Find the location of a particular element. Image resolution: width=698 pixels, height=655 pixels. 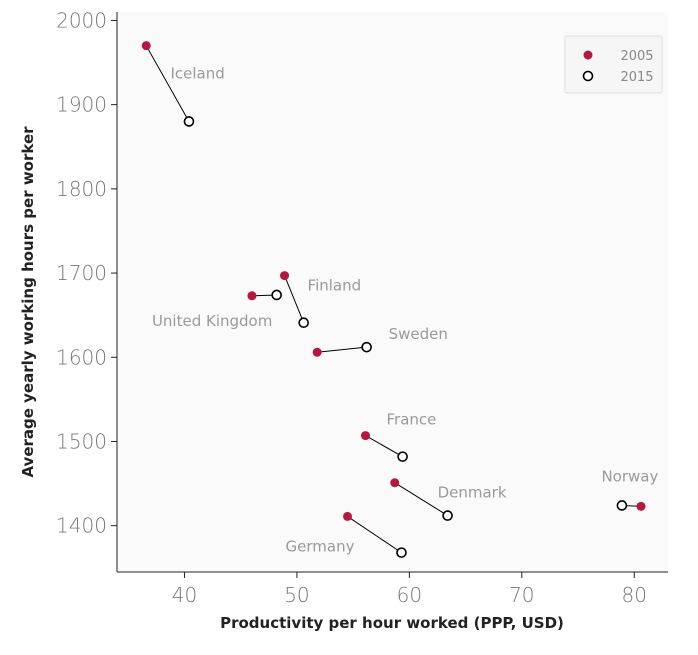

y-tick-label: 1500 is located at coordinates (81, 441).